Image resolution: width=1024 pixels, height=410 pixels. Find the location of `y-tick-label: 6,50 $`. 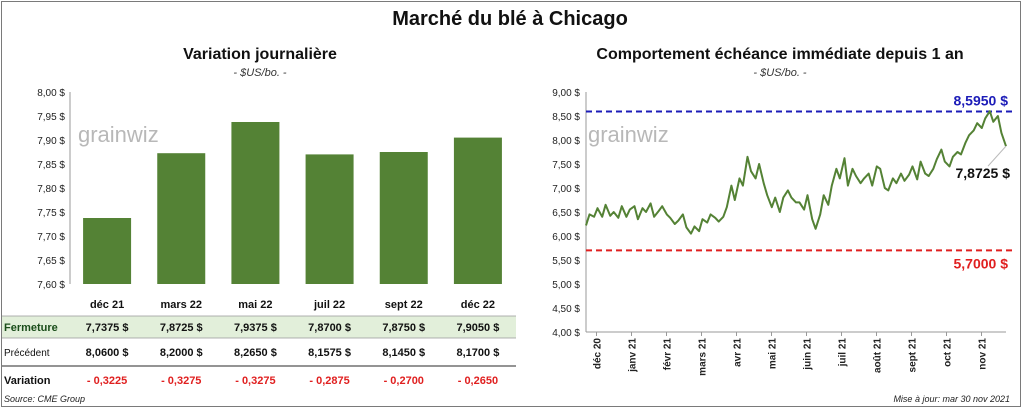

y-tick-label: 6,50 $ is located at coordinates (566, 213).